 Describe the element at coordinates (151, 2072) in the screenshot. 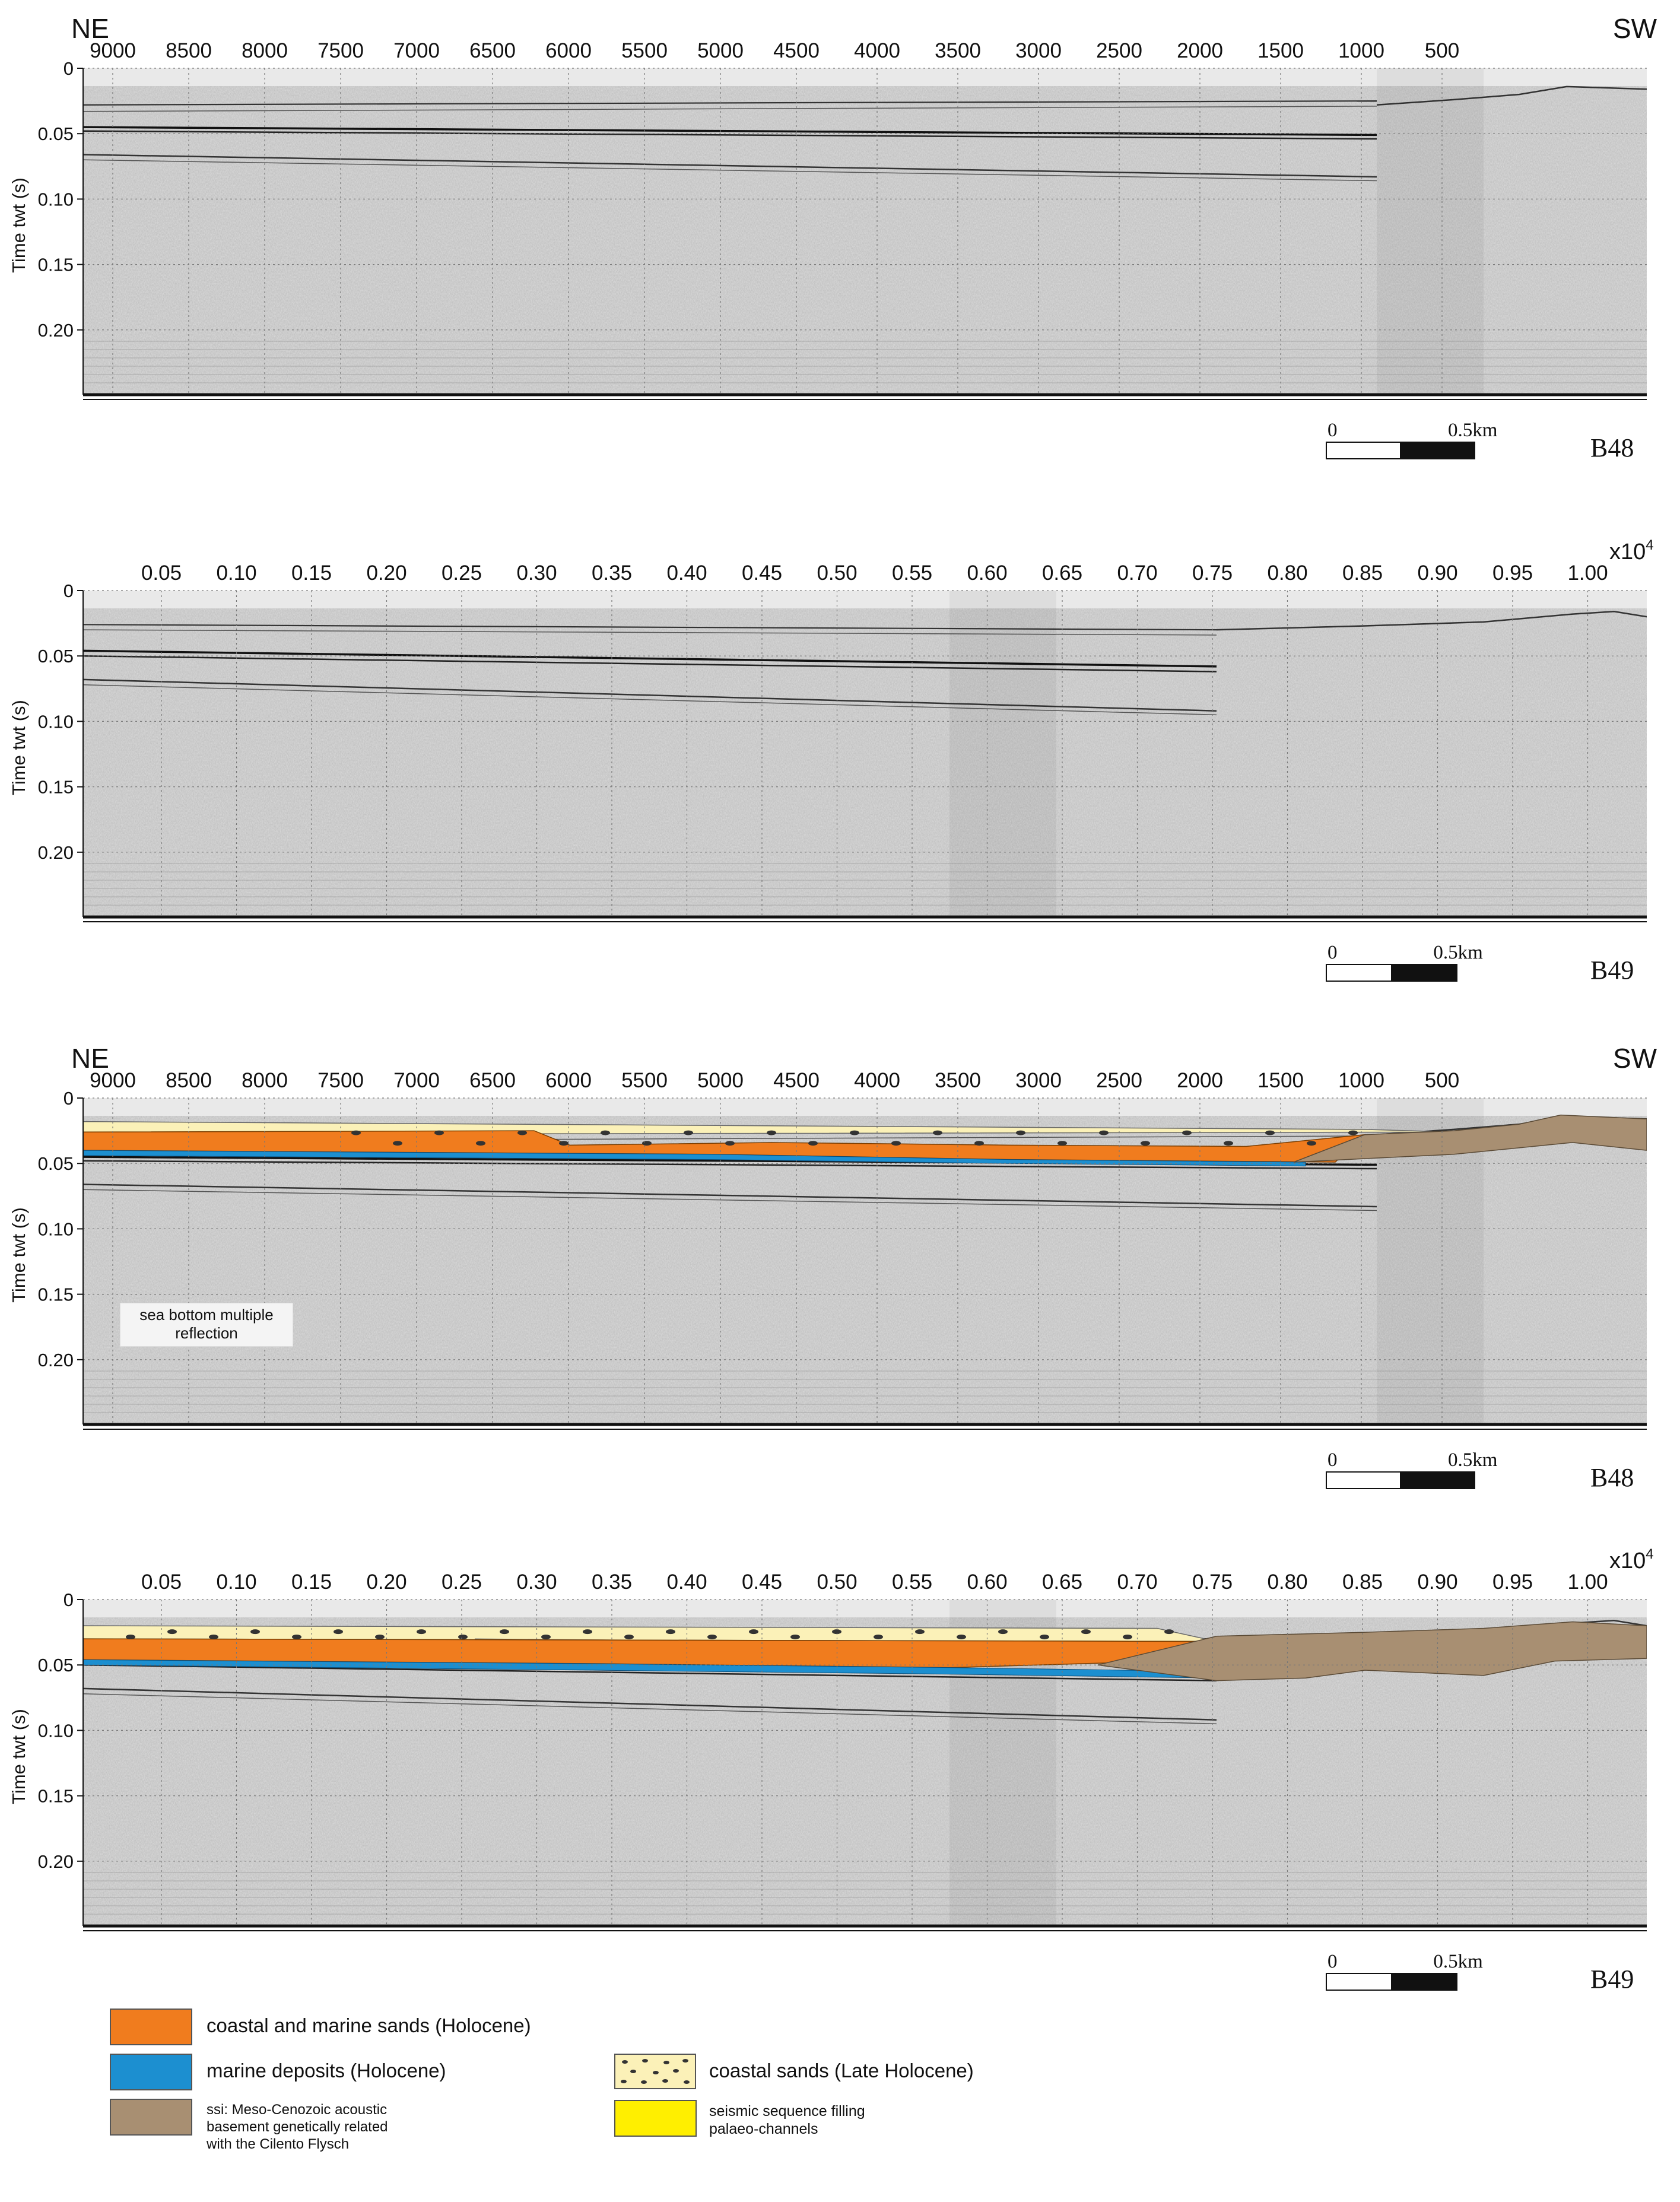

I see `legend-swatch-blue` at that location.